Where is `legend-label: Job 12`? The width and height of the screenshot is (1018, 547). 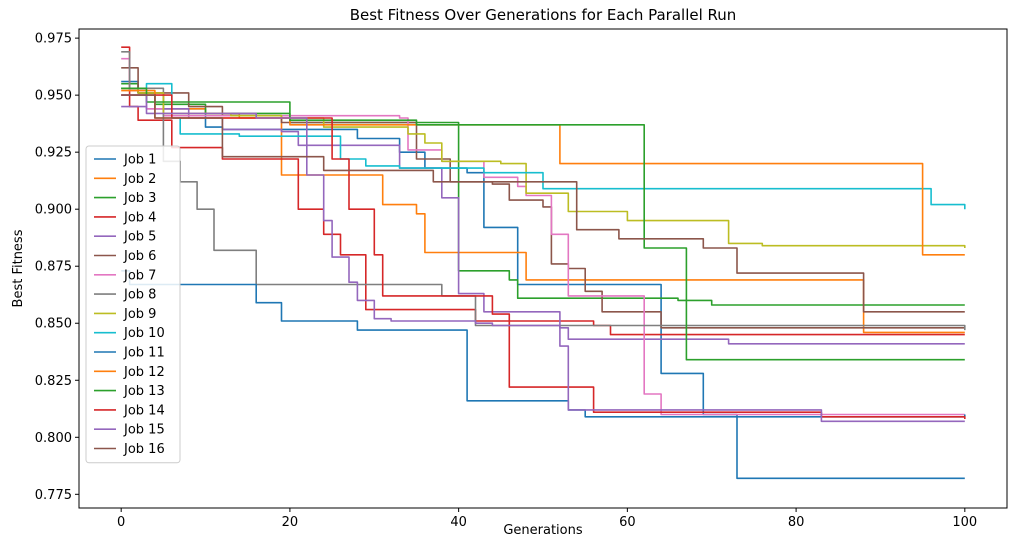 legend-label: Job 12 is located at coordinates (144, 372).